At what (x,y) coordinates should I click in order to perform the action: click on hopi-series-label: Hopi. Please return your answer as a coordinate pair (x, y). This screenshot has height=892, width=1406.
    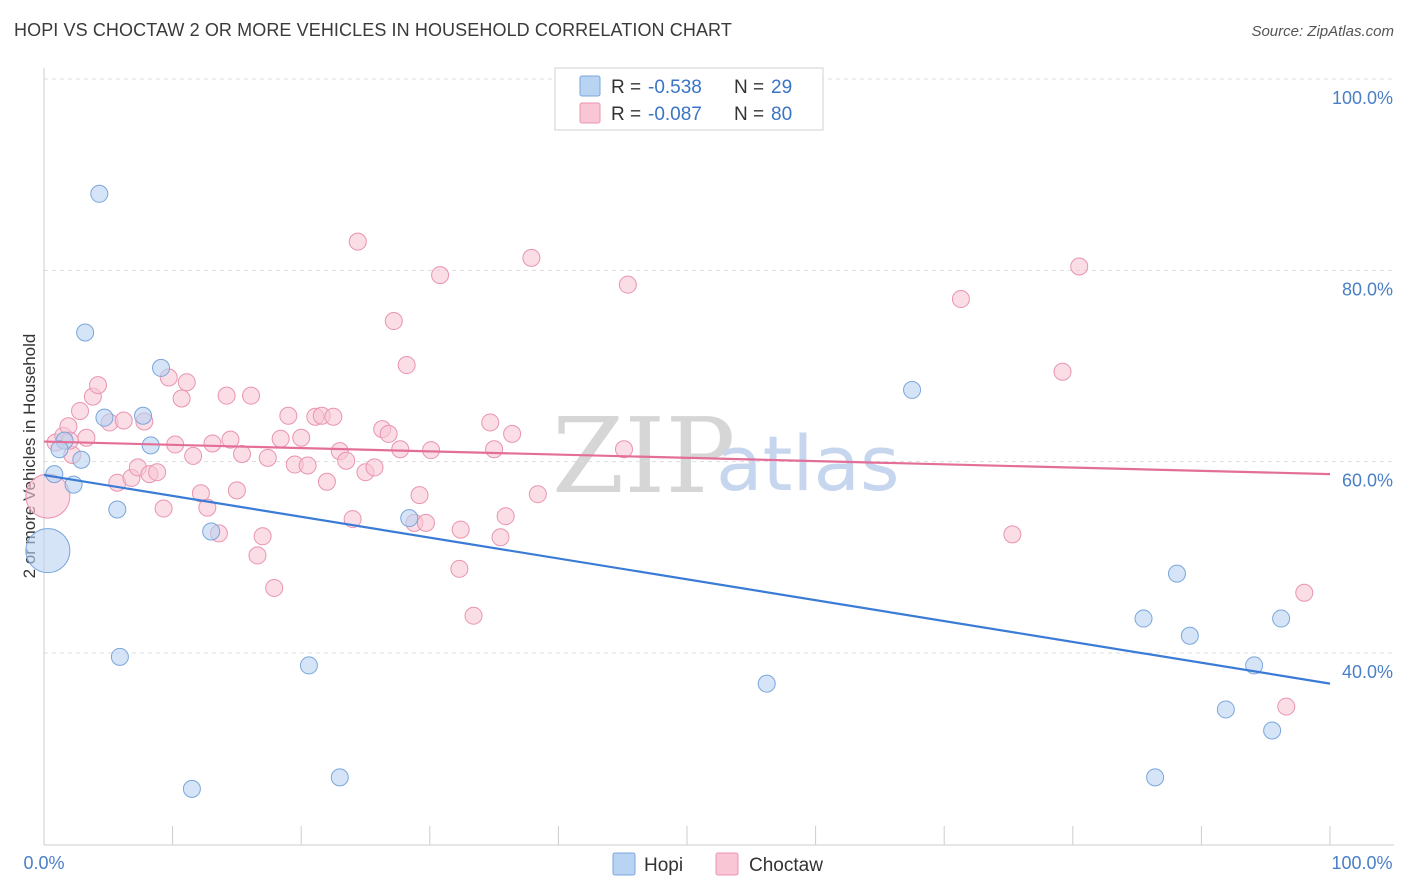
    Looking at the image, I should click on (663, 865).